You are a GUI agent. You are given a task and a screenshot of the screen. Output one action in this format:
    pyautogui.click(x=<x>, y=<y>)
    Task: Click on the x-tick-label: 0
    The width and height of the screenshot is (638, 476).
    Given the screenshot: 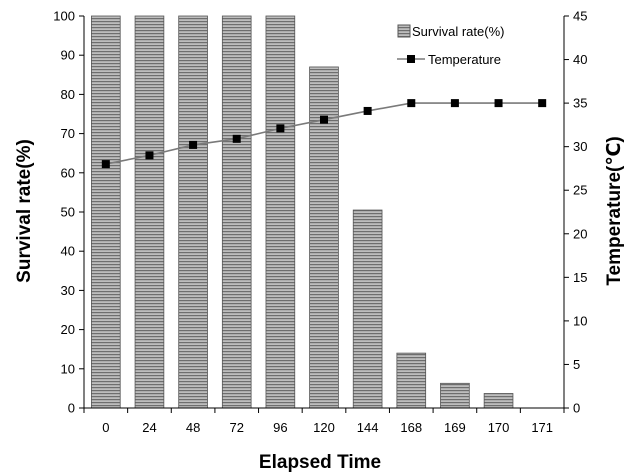 What is the action you would take?
    pyautogui.click(x=105, y=427)
    